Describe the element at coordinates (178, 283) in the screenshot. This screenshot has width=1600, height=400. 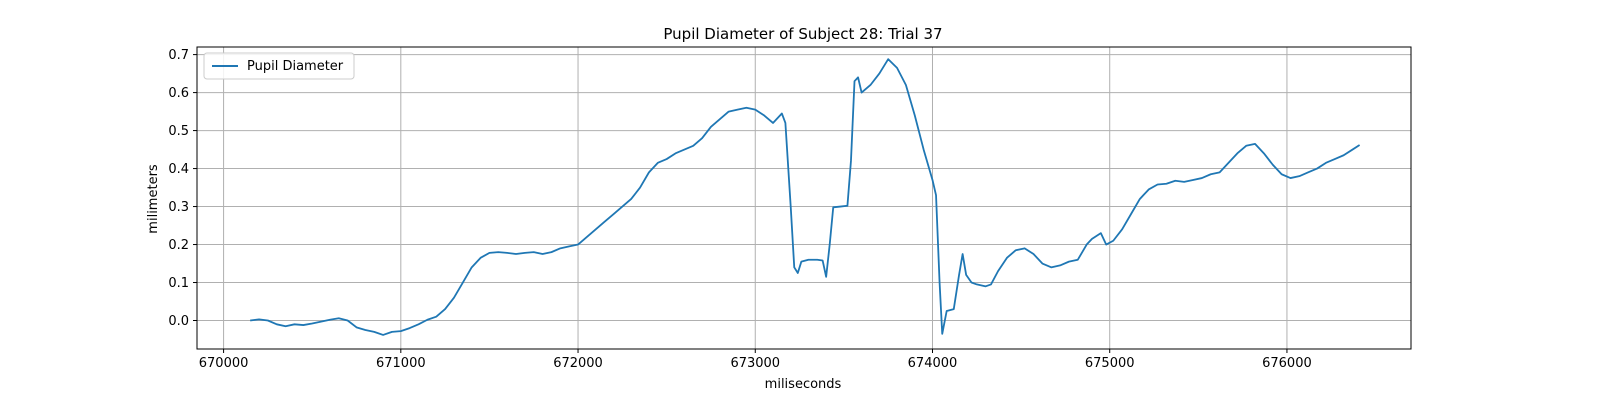
I see `y-tick-label: 0.1` at that location.